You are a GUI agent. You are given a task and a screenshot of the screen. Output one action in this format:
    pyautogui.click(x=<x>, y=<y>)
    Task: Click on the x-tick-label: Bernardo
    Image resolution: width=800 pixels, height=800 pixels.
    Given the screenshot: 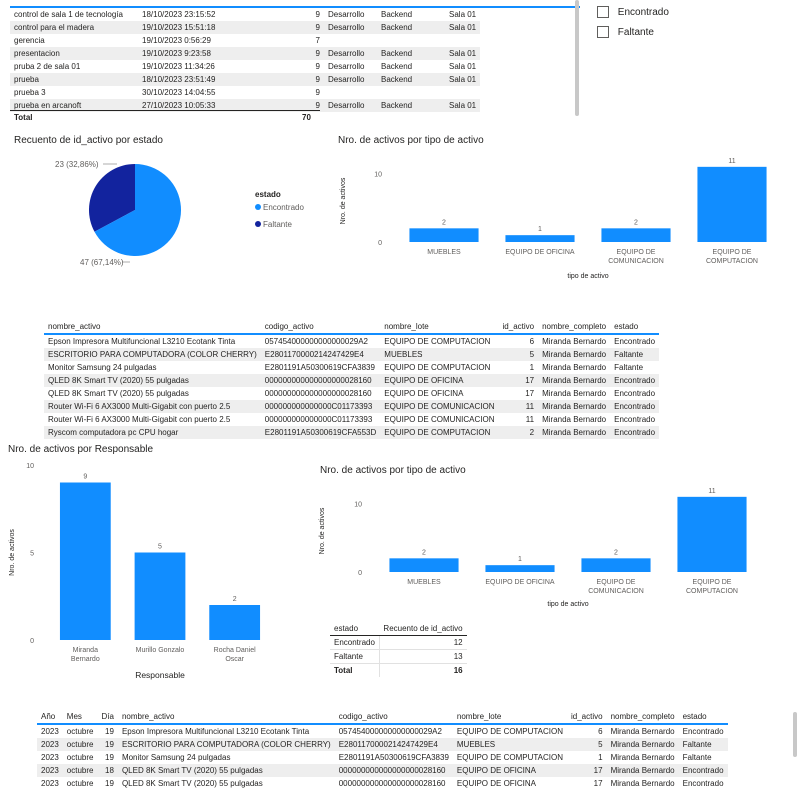 What is the action you would take?
    pyautogui.click(x=85, y=659)
    